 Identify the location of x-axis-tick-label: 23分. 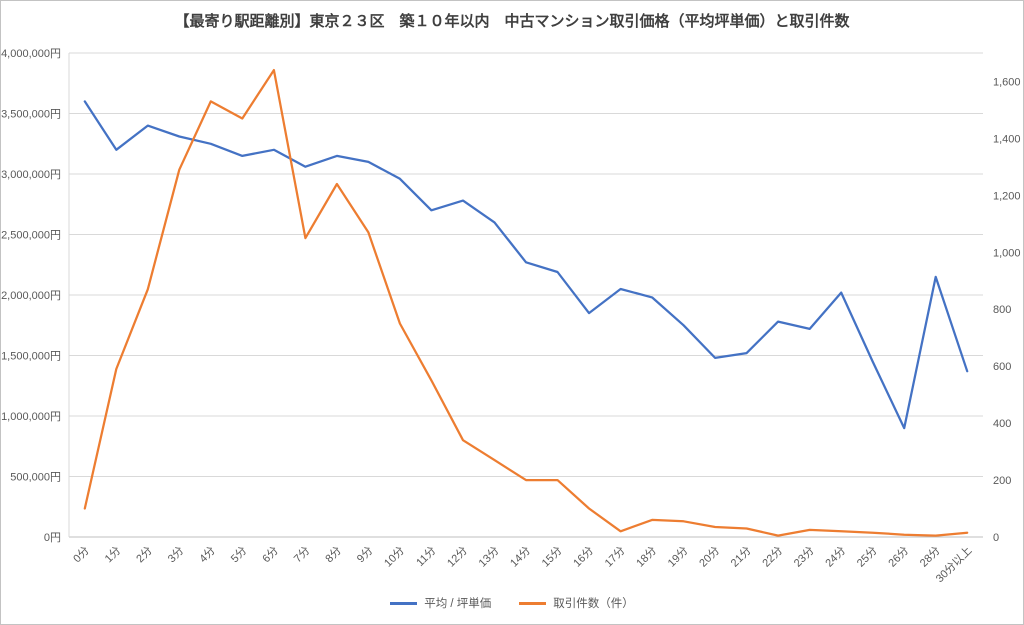
(804, 557).